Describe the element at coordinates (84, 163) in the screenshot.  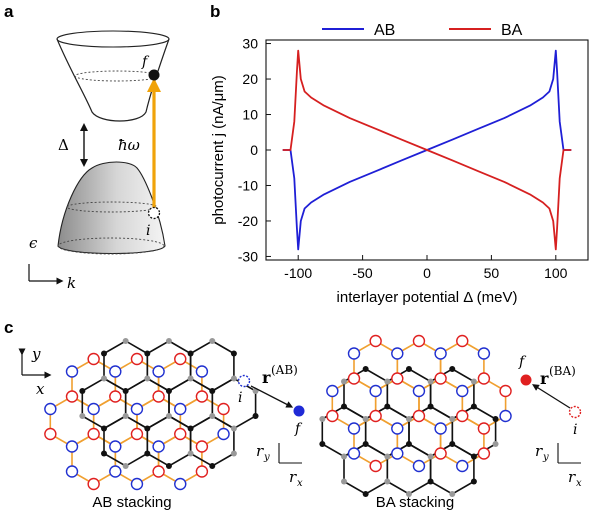
I see `gap-arrow-head-down-icon` at that location.